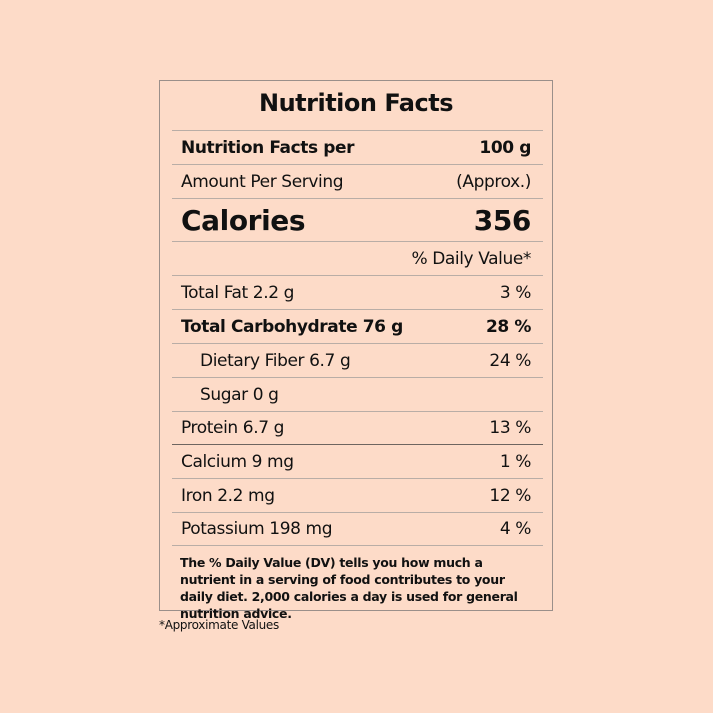 This screenshot has width=713, height=713. I want to click on nutrient-row: Iron 2.2 mg 12 %, so click(357, 495).